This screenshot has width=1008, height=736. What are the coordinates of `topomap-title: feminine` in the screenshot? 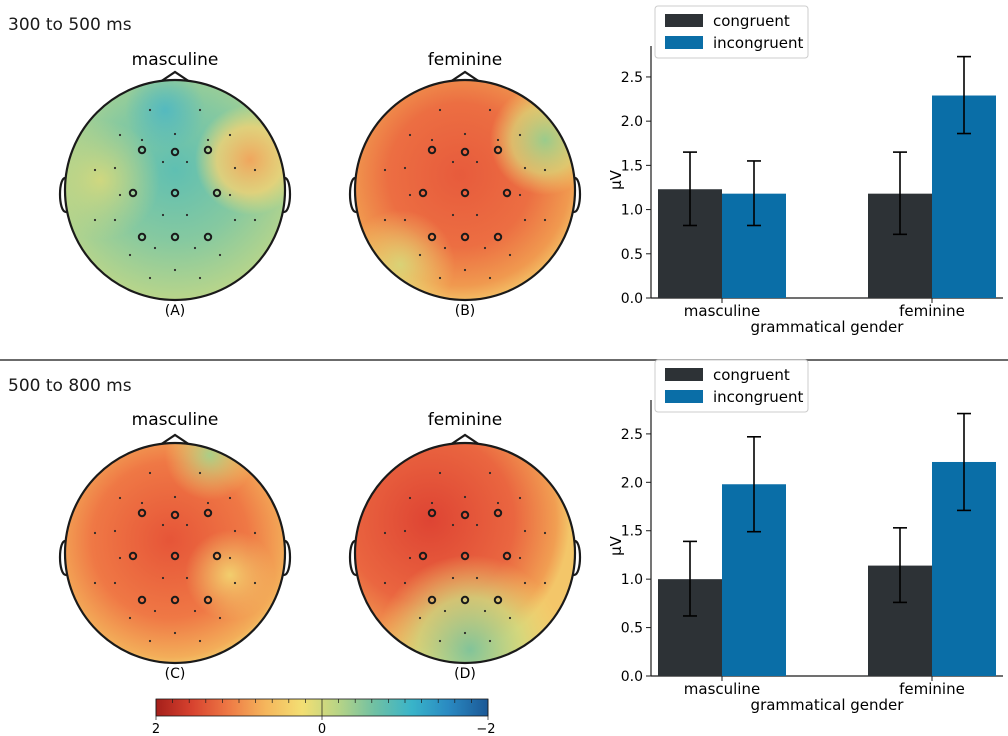 It's located at (465, 420).